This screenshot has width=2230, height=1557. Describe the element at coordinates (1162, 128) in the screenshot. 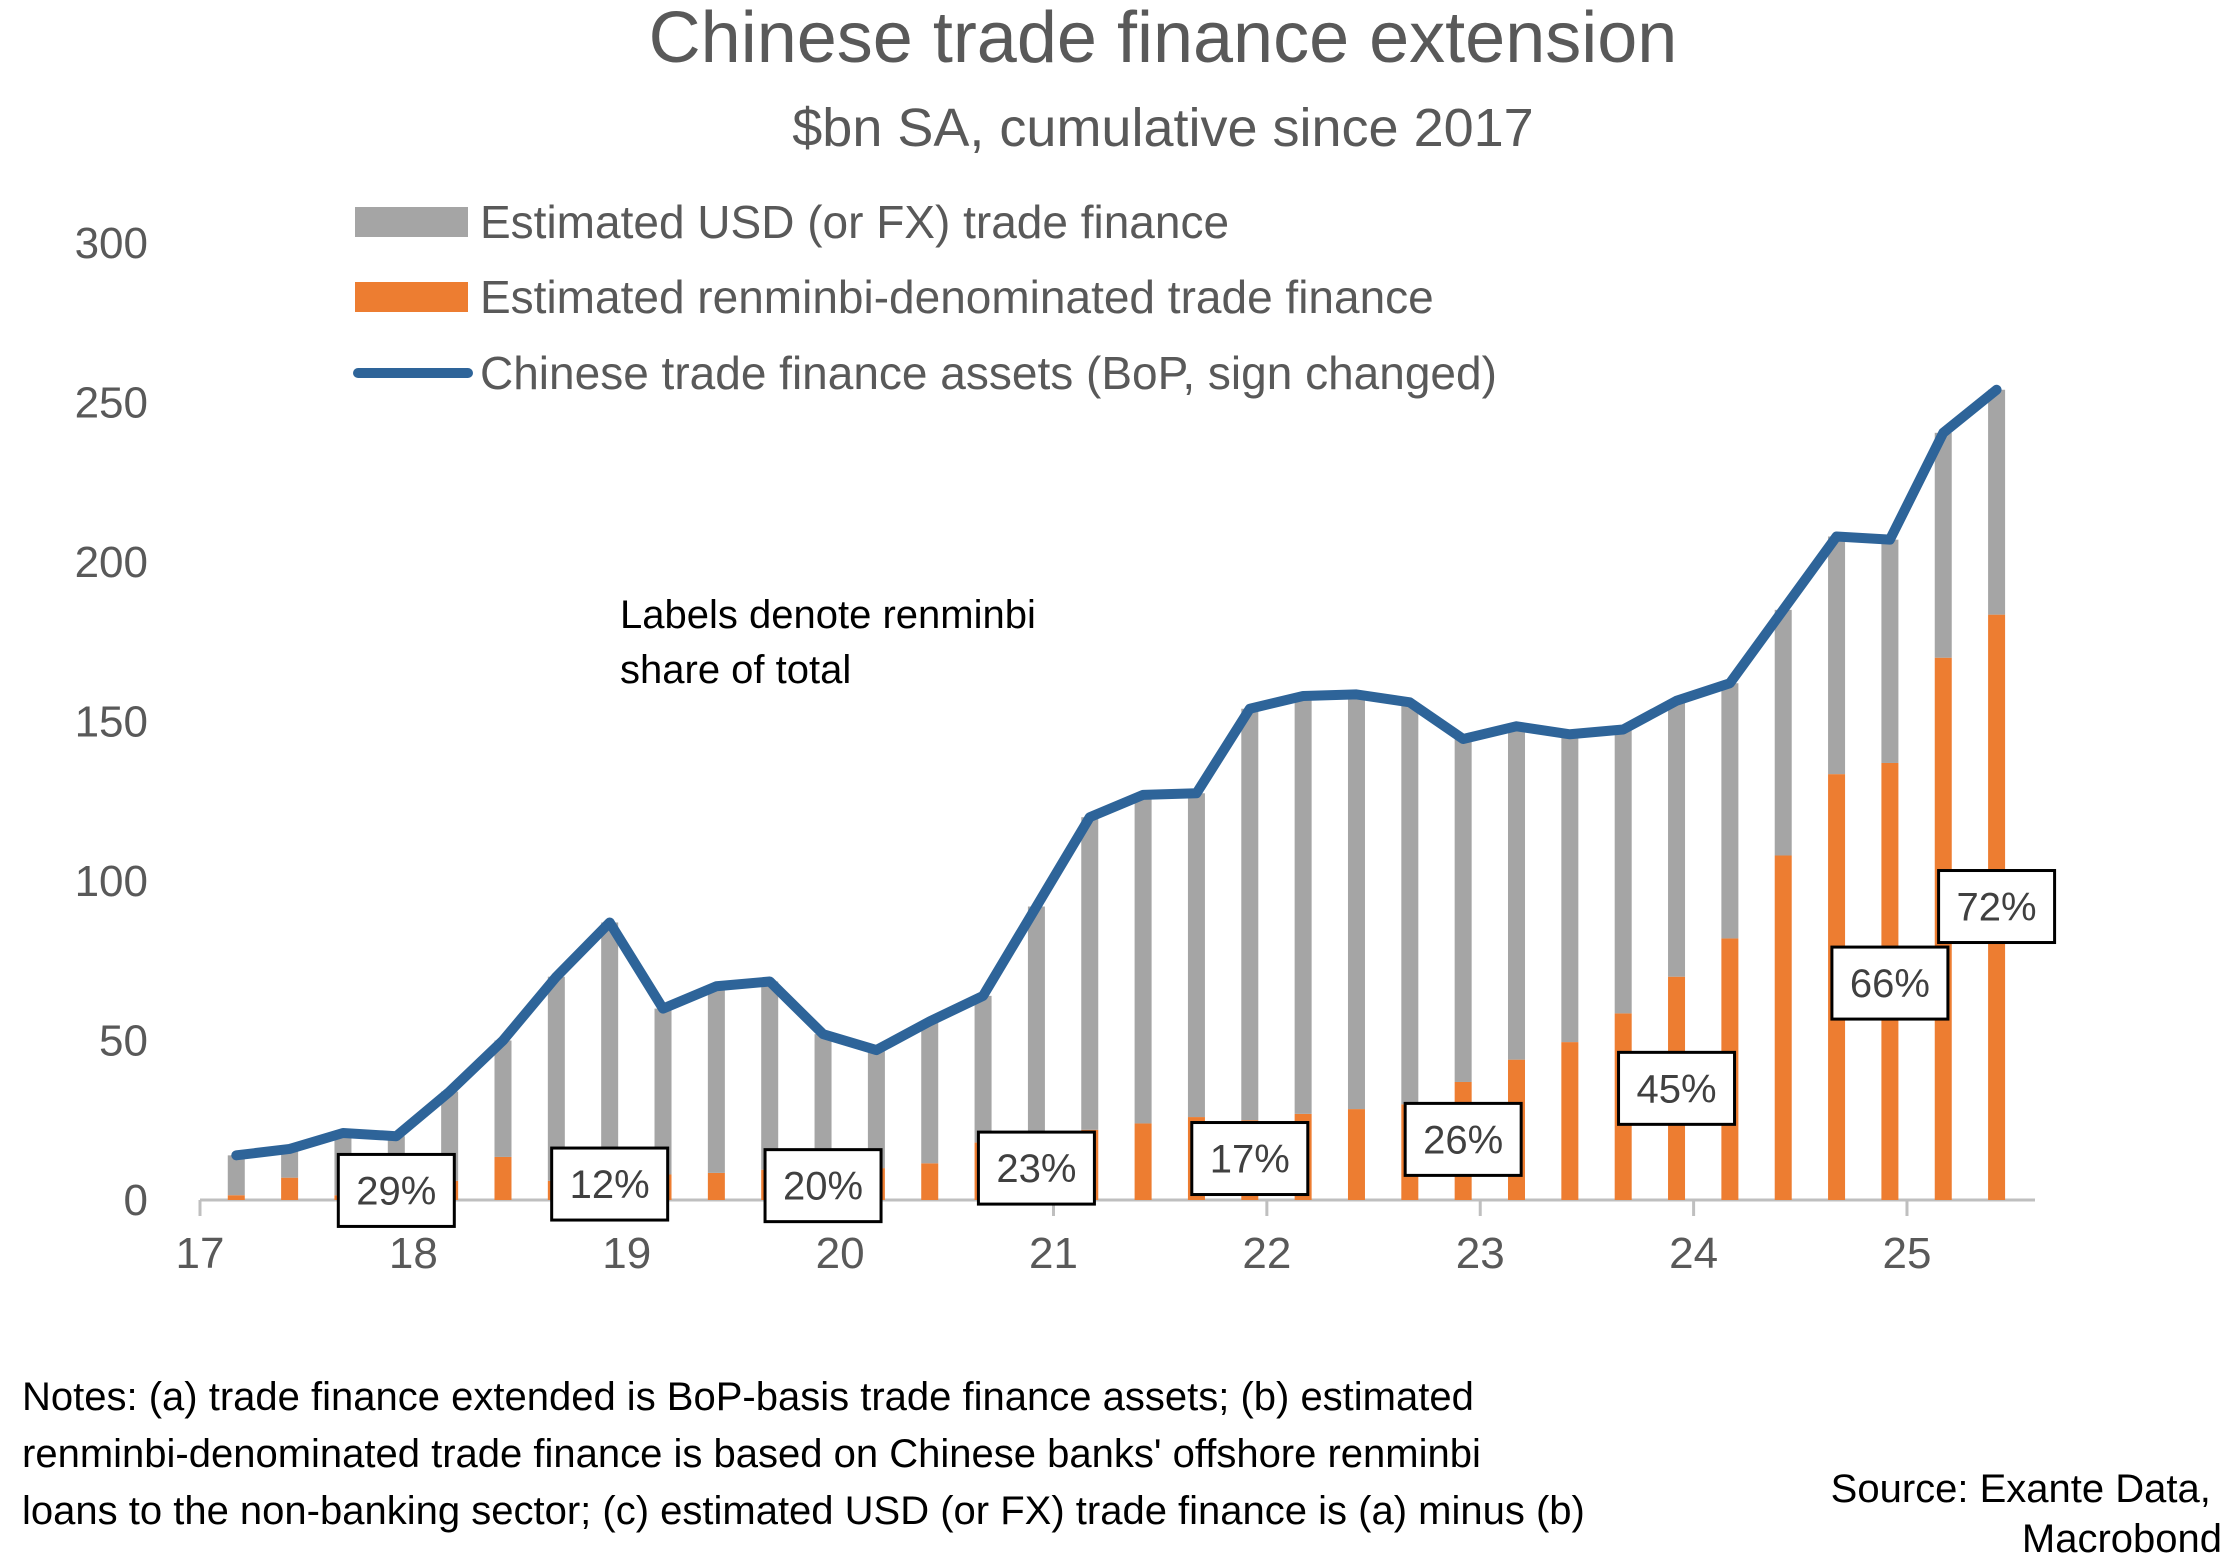

I see `chart-subtitle: $bn SA, cumulative since 2017` at that location.